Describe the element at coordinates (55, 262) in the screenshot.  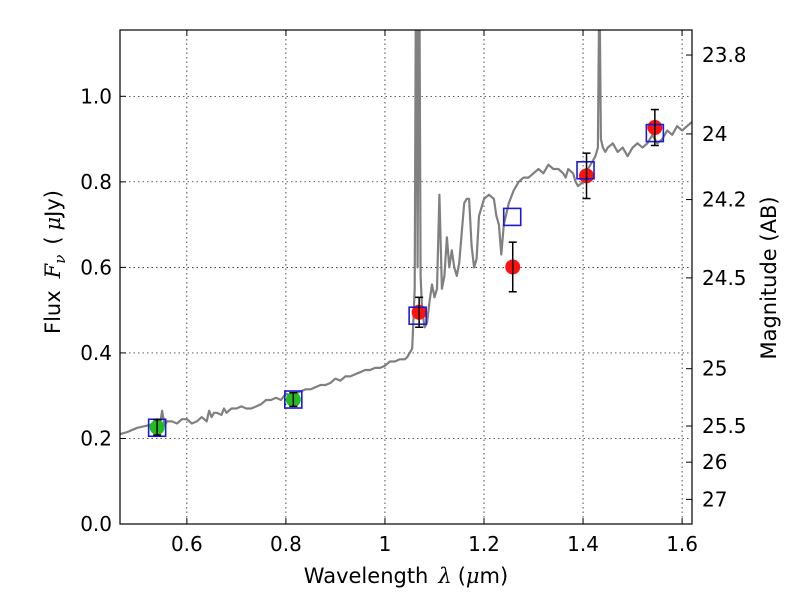
I see `y-axis-label: FluxFν(μJy)` at that location.